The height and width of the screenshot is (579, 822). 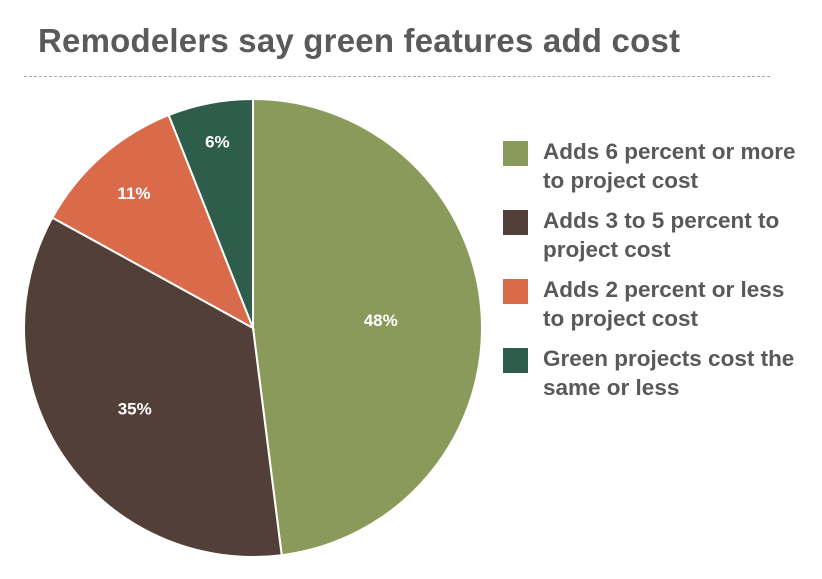 I want to click on legend-item: Green projects cost the same or less, so click(x=653, y=378).